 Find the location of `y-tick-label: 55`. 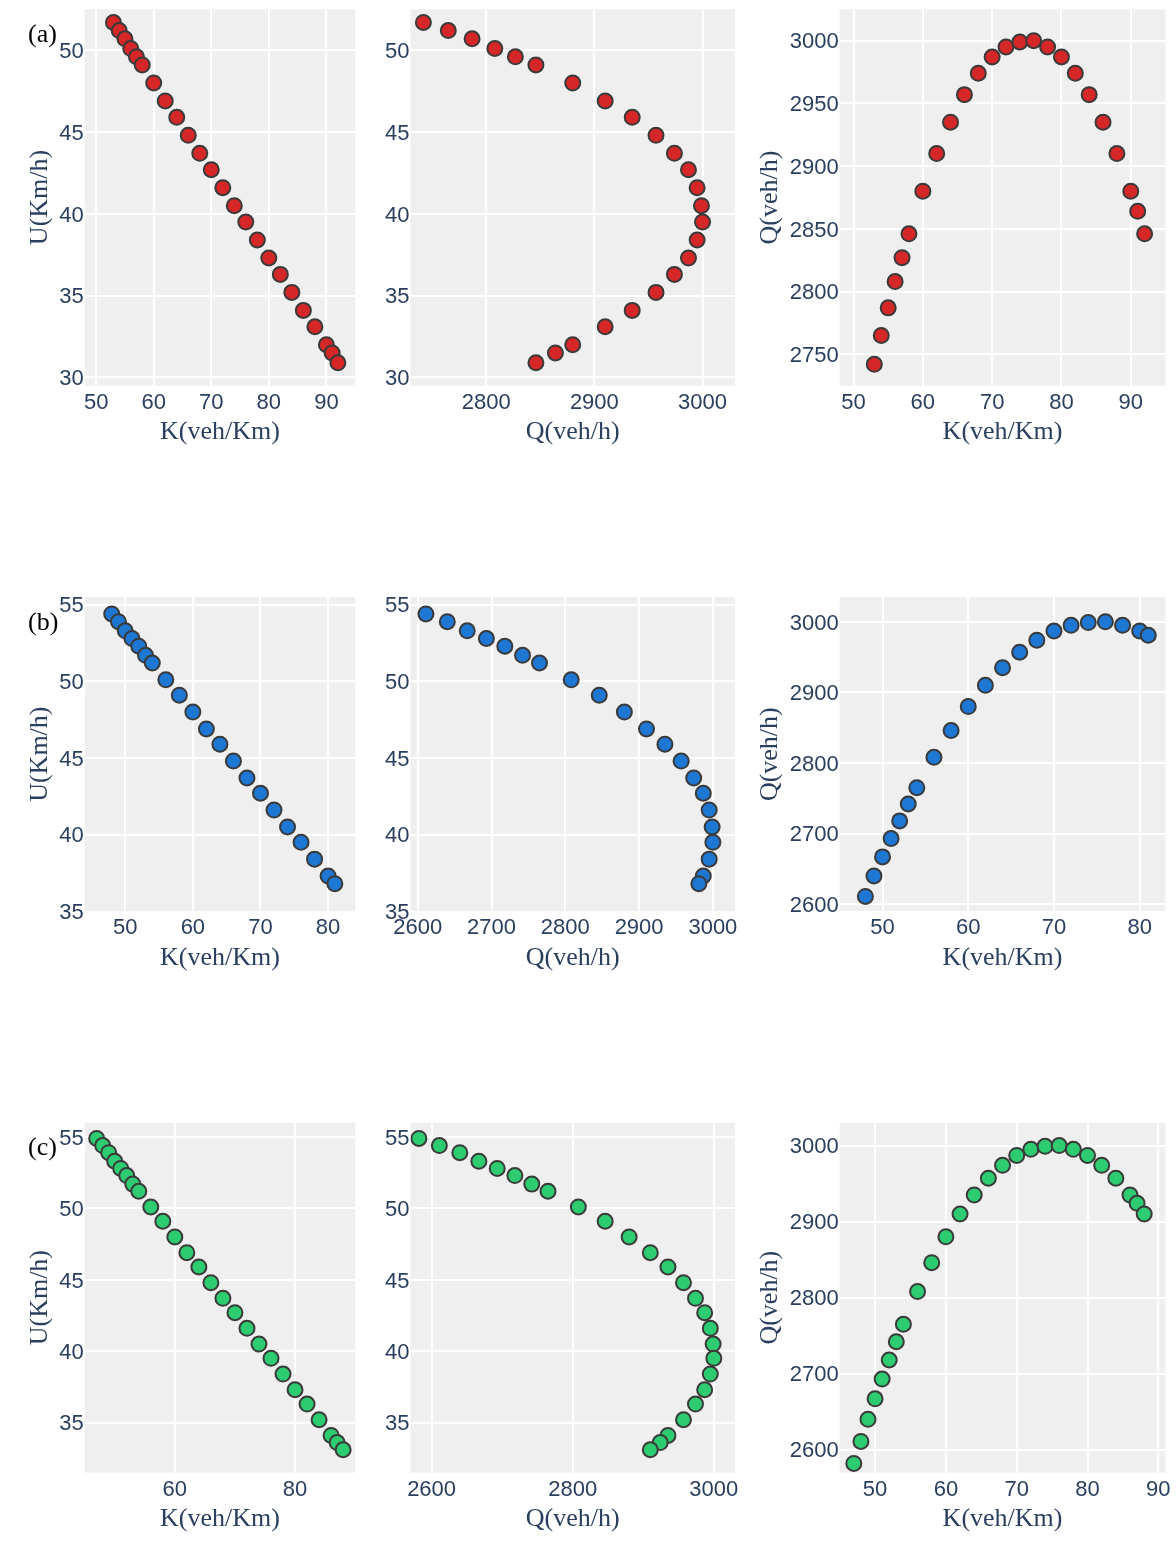

y-tick-label: 55 is located at coordinates (397, 1137).